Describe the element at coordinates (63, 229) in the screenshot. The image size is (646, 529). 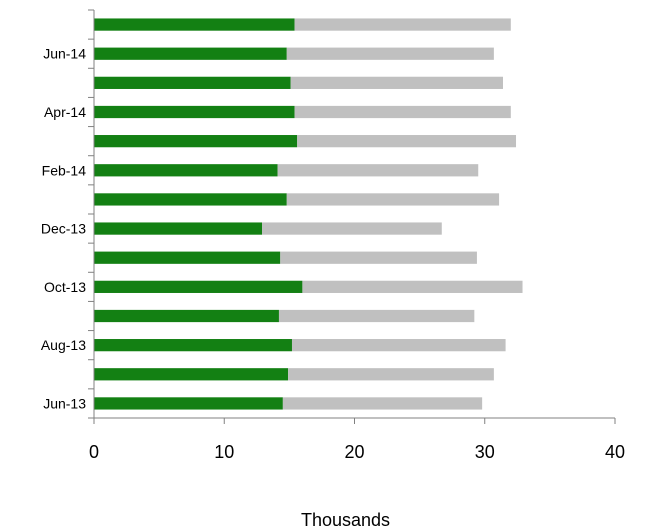
I see `y-tick-label: Dec-13` at that location.